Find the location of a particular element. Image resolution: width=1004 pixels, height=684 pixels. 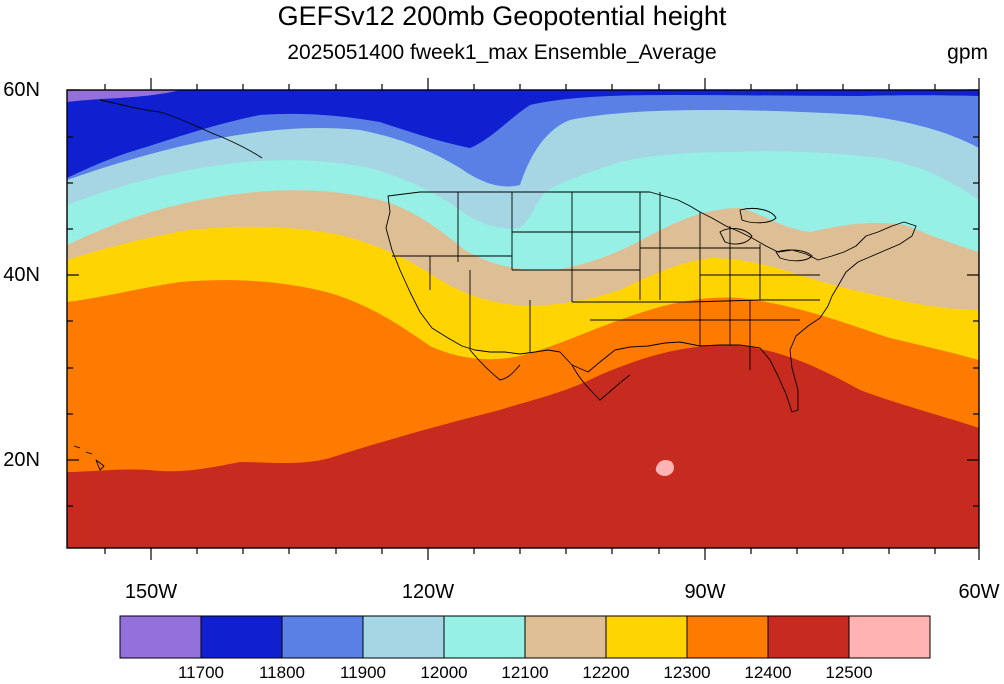

lon-label-120w: 120W is located at coordinates (428, 592).